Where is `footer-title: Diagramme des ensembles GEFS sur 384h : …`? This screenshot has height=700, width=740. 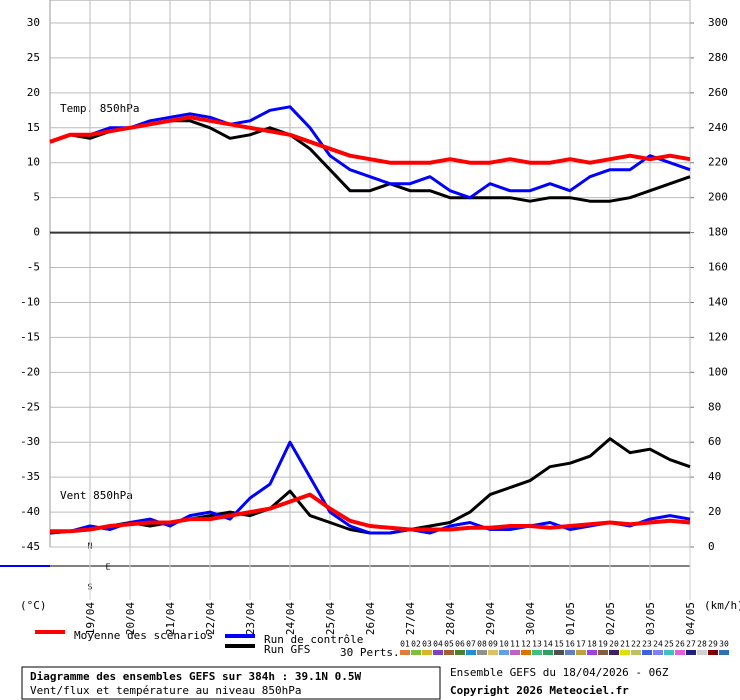
footer-title: Diagramme des ensembles GEFS sur 384h : … is located at coordinates (196, 676).